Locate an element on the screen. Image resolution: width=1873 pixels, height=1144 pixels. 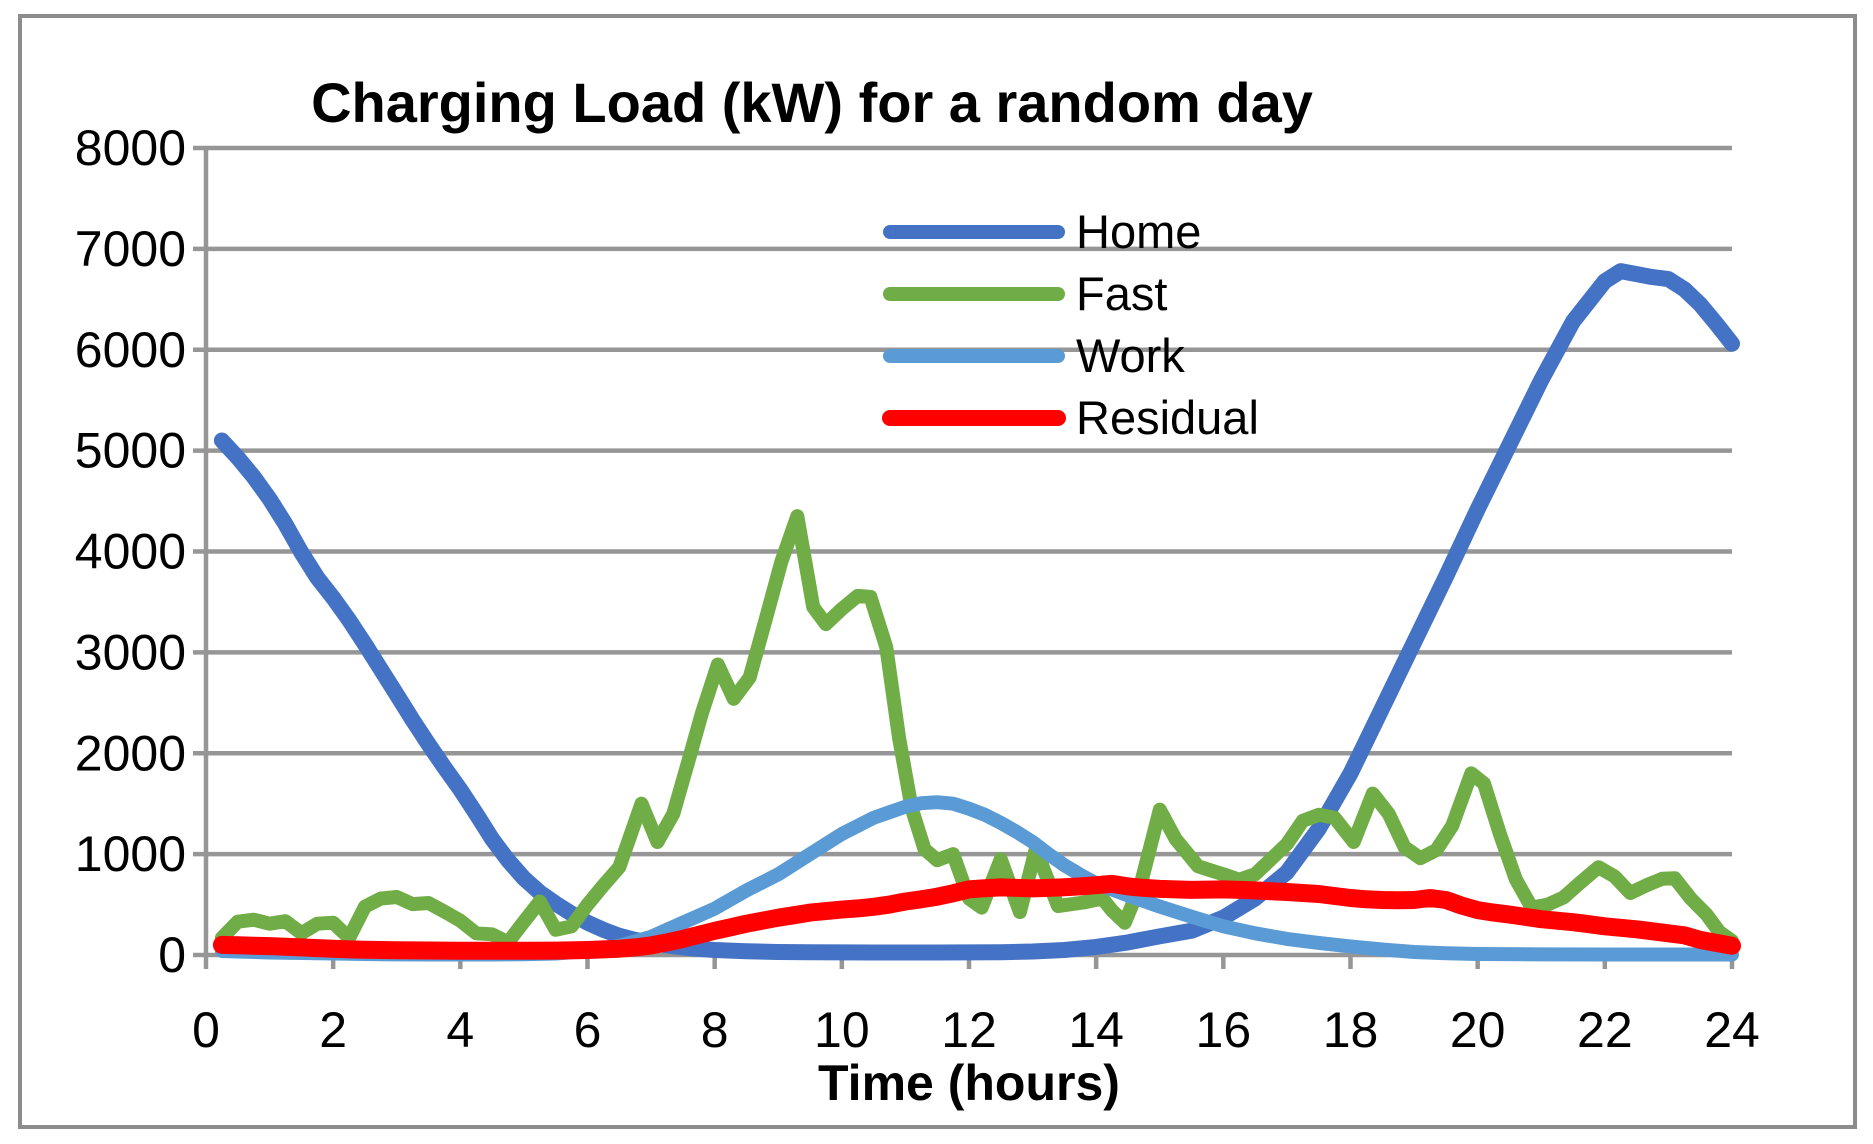
x-tick-label-2: 2 is located at coordinates (333, 1030).